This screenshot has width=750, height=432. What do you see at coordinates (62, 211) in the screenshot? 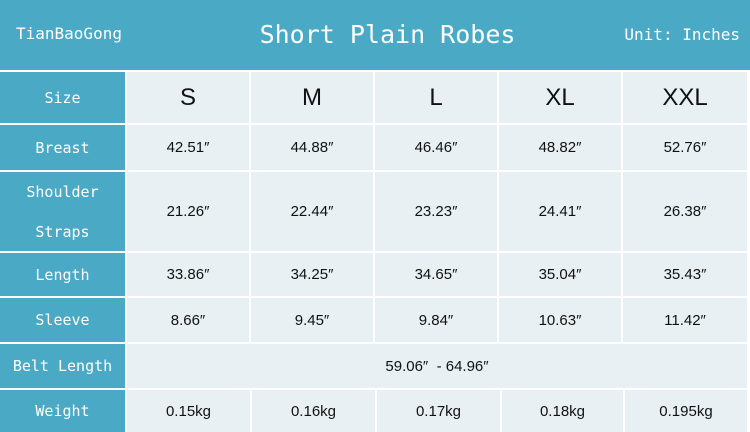
I see `row-label-shoulder-straps: Shoulder Straps` at bounding box center [62, 211].